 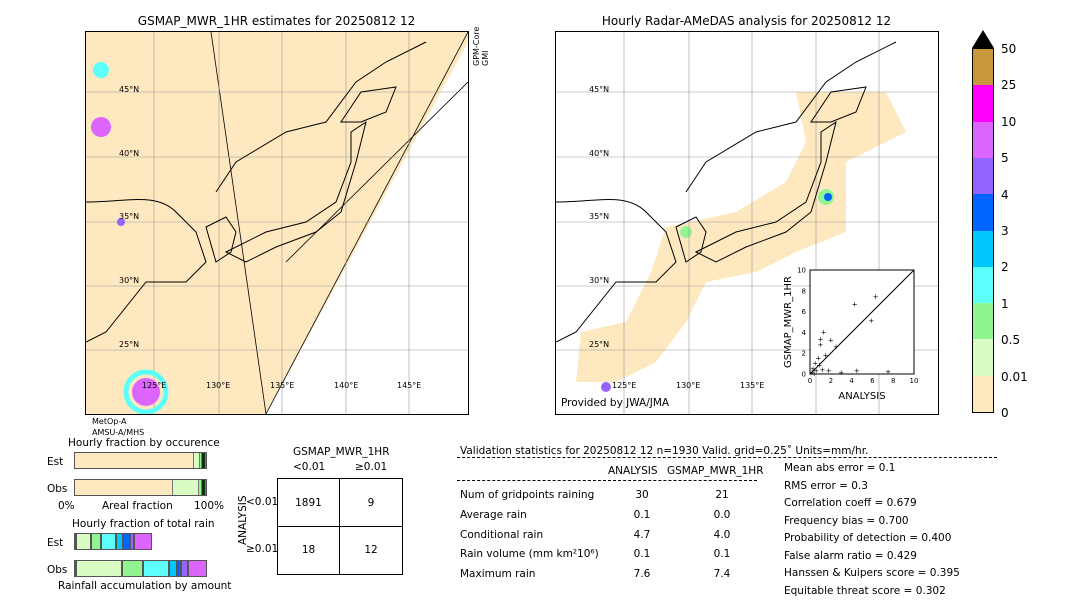 I want to click on y-tick-label: 0, so click(x=804, y=375).